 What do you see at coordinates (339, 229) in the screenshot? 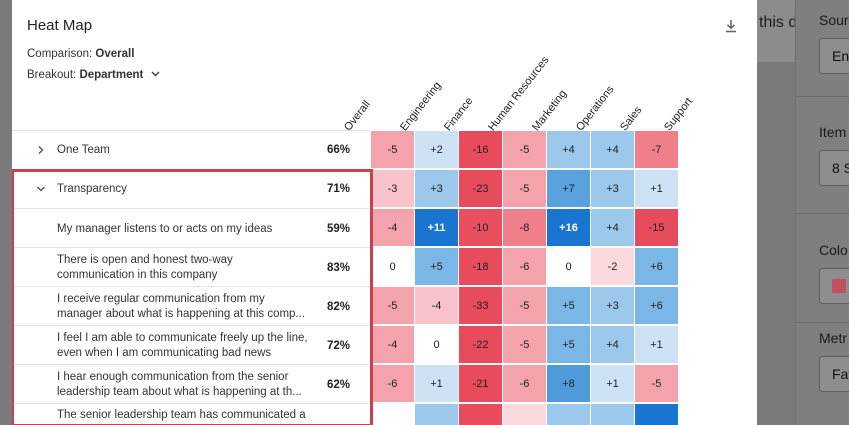
I see `row-overall-value: 59%` at bounding box center [339, 229].